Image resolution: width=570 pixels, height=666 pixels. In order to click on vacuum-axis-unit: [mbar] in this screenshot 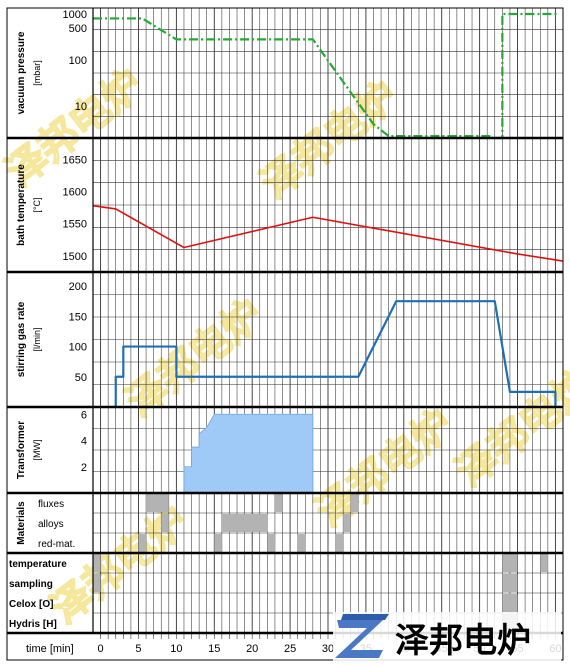, I will do `click(37, 73)`.